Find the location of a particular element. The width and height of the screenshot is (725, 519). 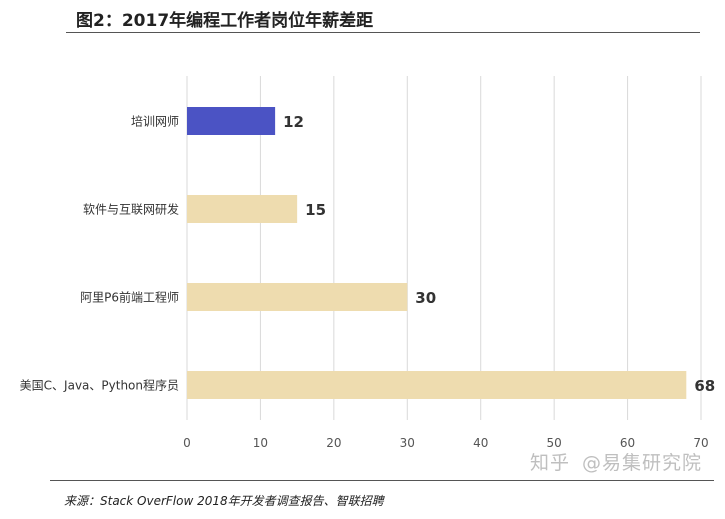

source-note: 来源：Stack OverFlow 2018年开发者调查报告、智联招聘 is located at coordinates (224, 501).